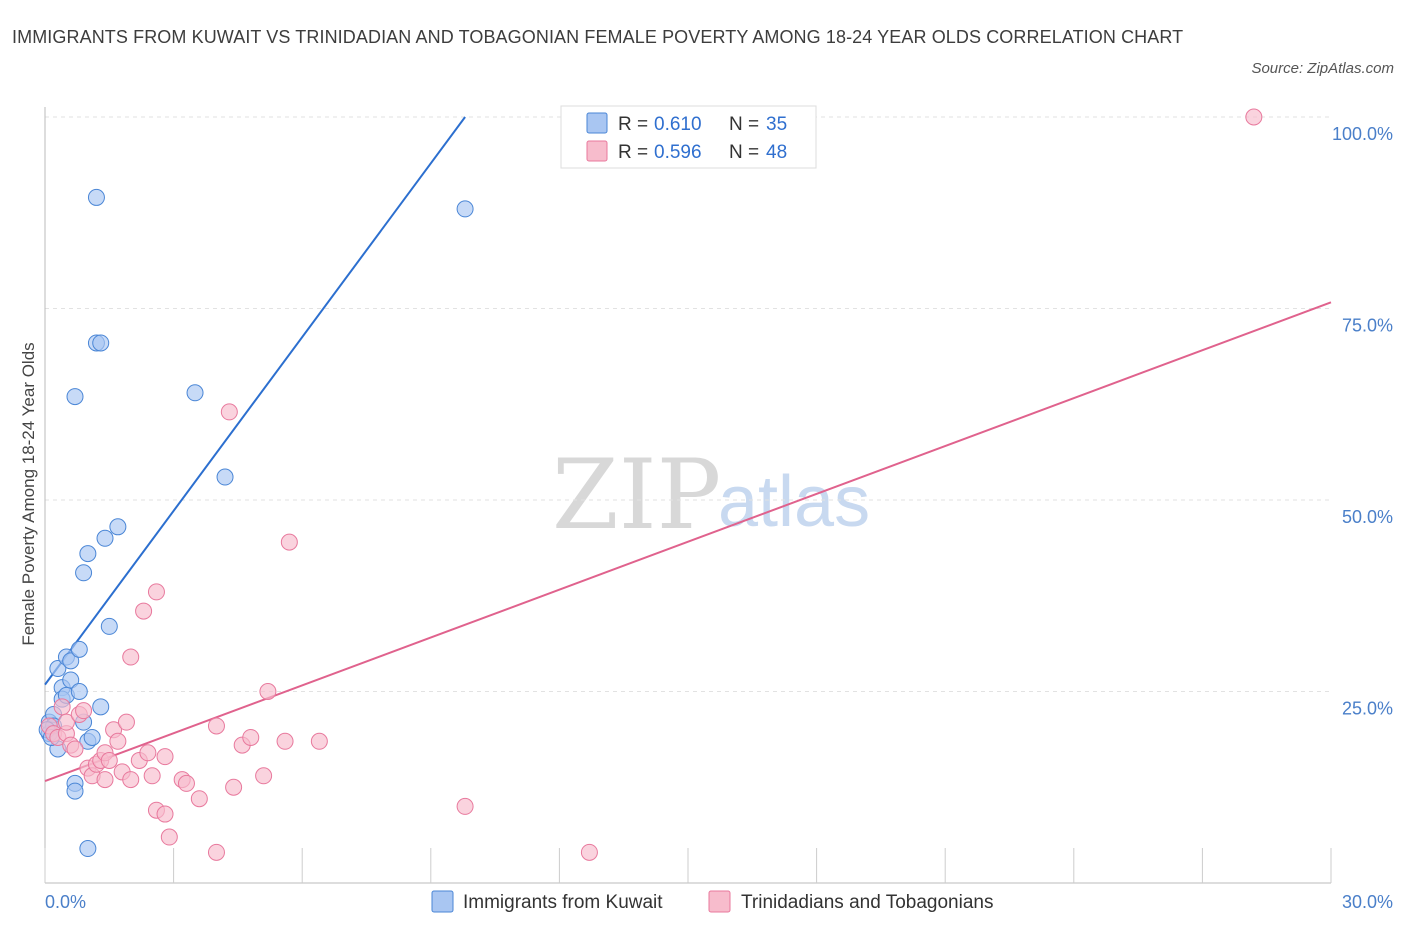 The width and height of the screenshot is (1406, 930). Describe the element at coordinates (28, 493) in the screenshot. I see `y-axis-label: Female Poverty Among 18-24 Year Olds` at that location.